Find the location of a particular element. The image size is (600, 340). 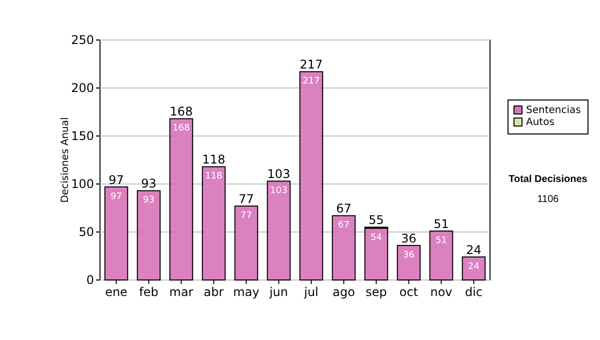

total-label: 24 is located at coordinates (474, 249).